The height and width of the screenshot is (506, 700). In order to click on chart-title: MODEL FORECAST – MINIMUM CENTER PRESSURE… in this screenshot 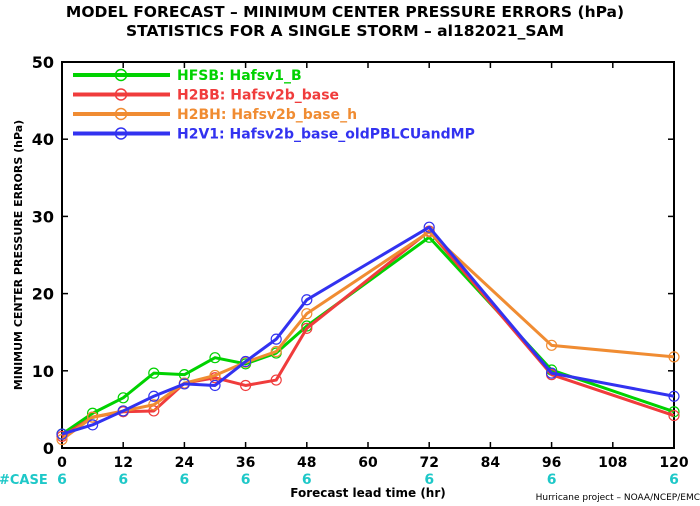, I will do `click(345, 12)`.